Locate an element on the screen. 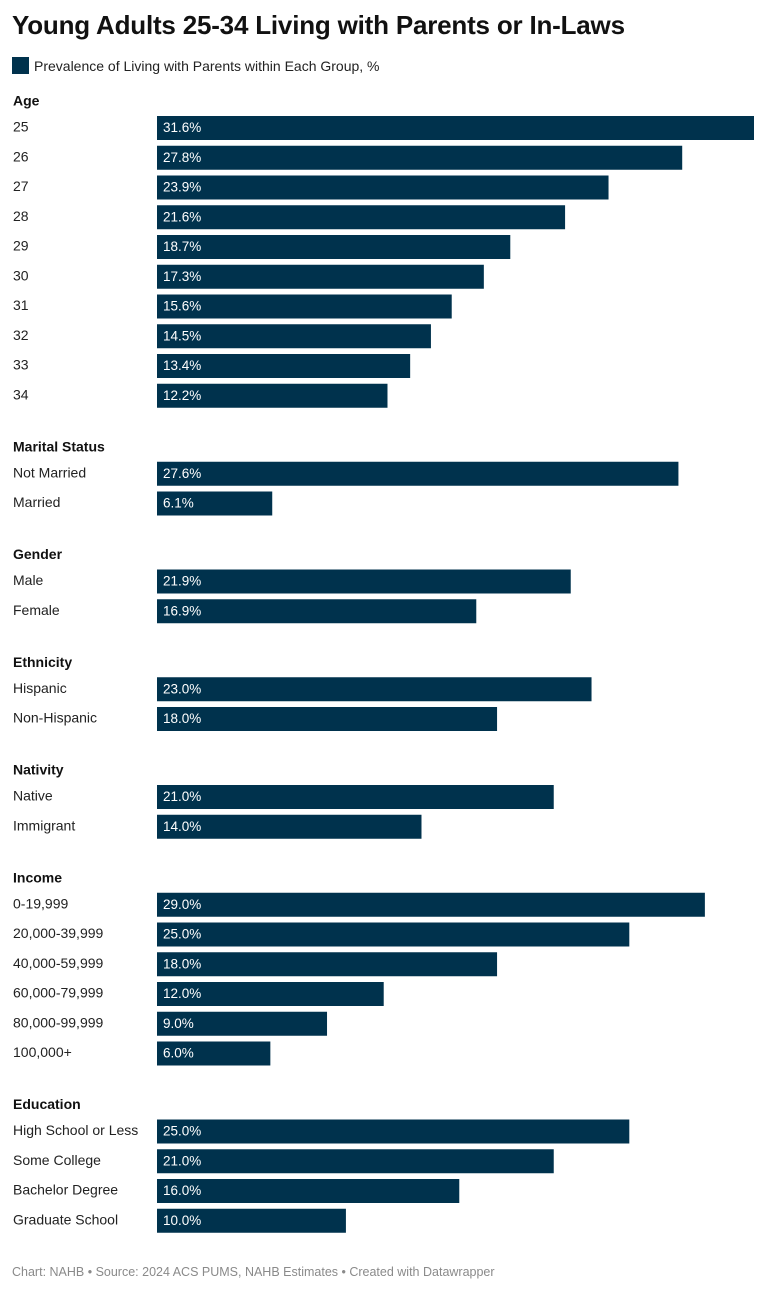 The height and width of the screenshot is (1294, 768). value-label: 6.1% is located at coordinates (178, 503).